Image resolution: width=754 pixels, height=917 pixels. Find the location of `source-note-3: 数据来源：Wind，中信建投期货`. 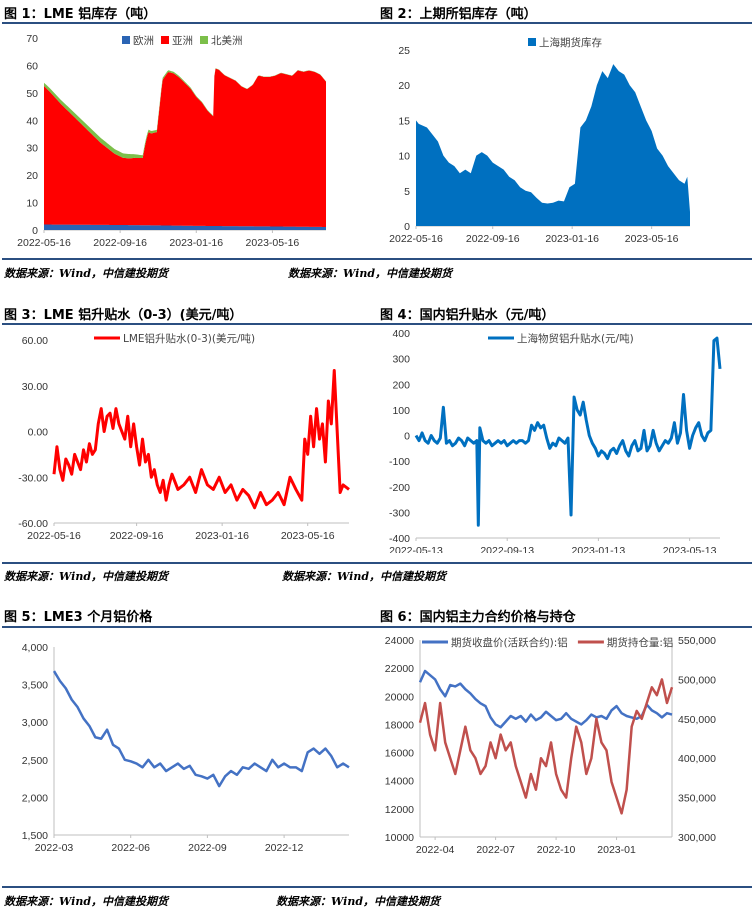

source-note-3: 数据来源：Wind，中信建投期货 is located at coordinates (86, 576).